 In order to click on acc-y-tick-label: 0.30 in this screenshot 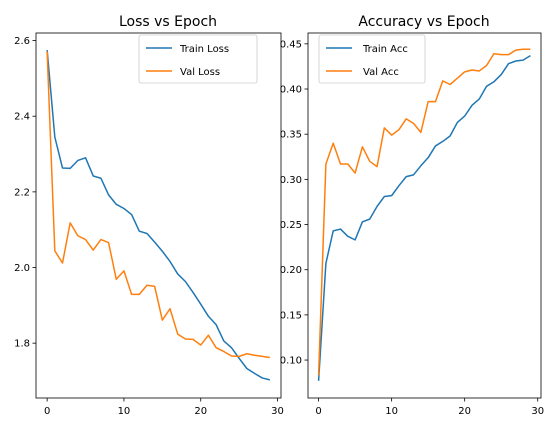, I will do `click(291, 180)`.